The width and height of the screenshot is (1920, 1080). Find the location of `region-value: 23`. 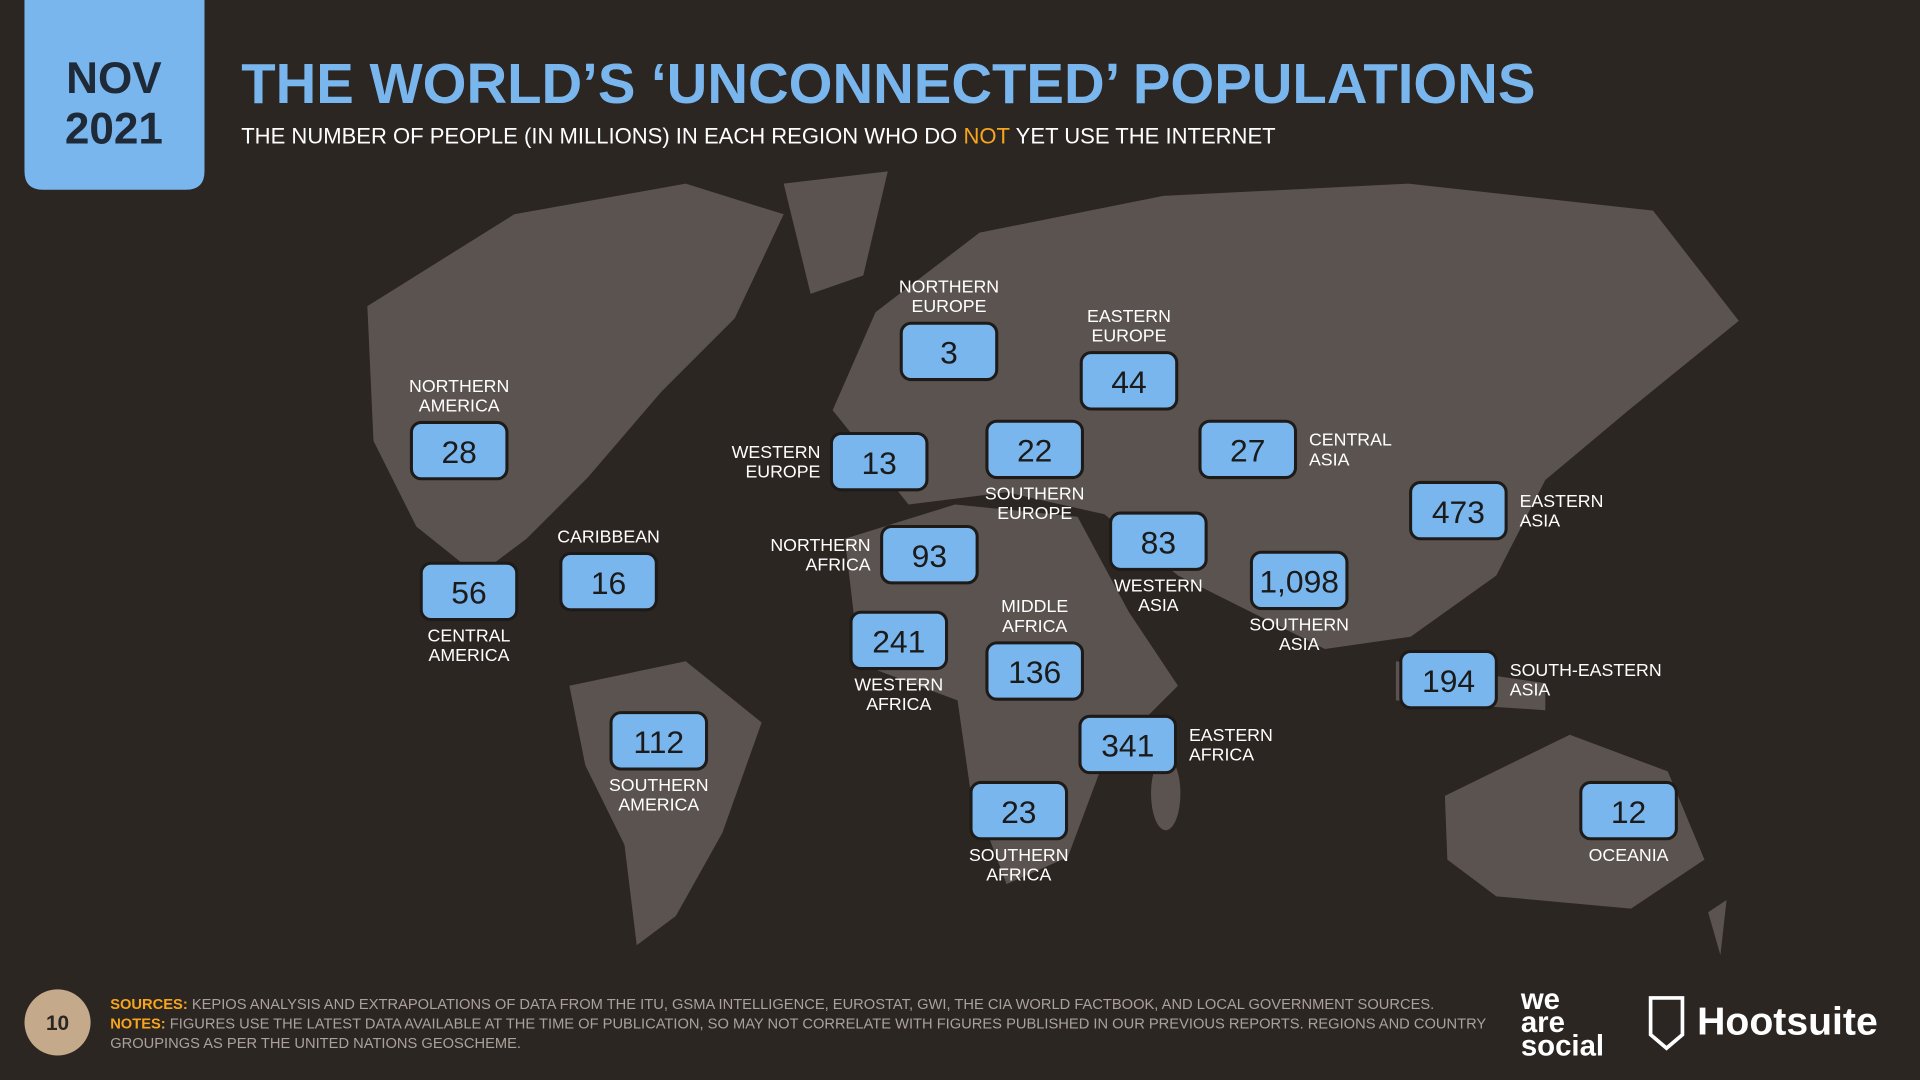

region-value: 23 is located at coordinates (1018, 812).